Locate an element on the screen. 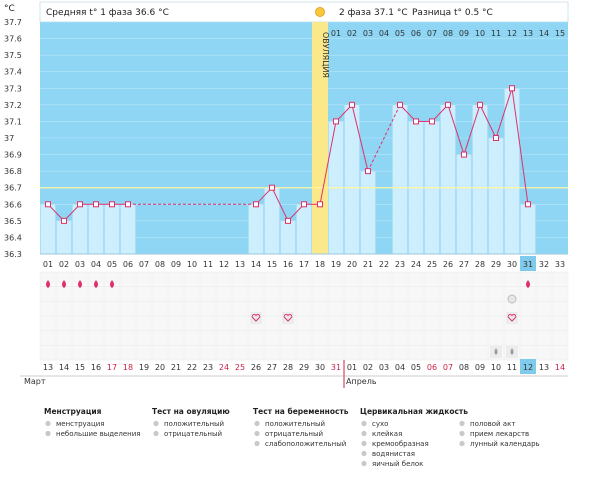 This screenshot has height=495, width=600. cycle-day-label: 09 is located at coordinates (176, 264).